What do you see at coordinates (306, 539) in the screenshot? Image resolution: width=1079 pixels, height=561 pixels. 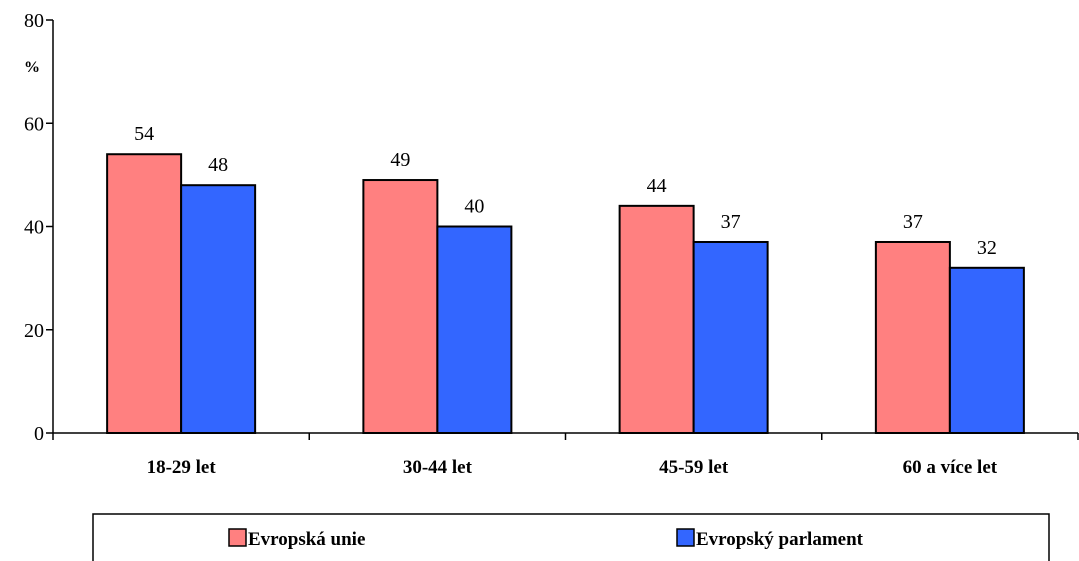 I see `legend-label: Evropská unie` at bounding box center [306, 539].